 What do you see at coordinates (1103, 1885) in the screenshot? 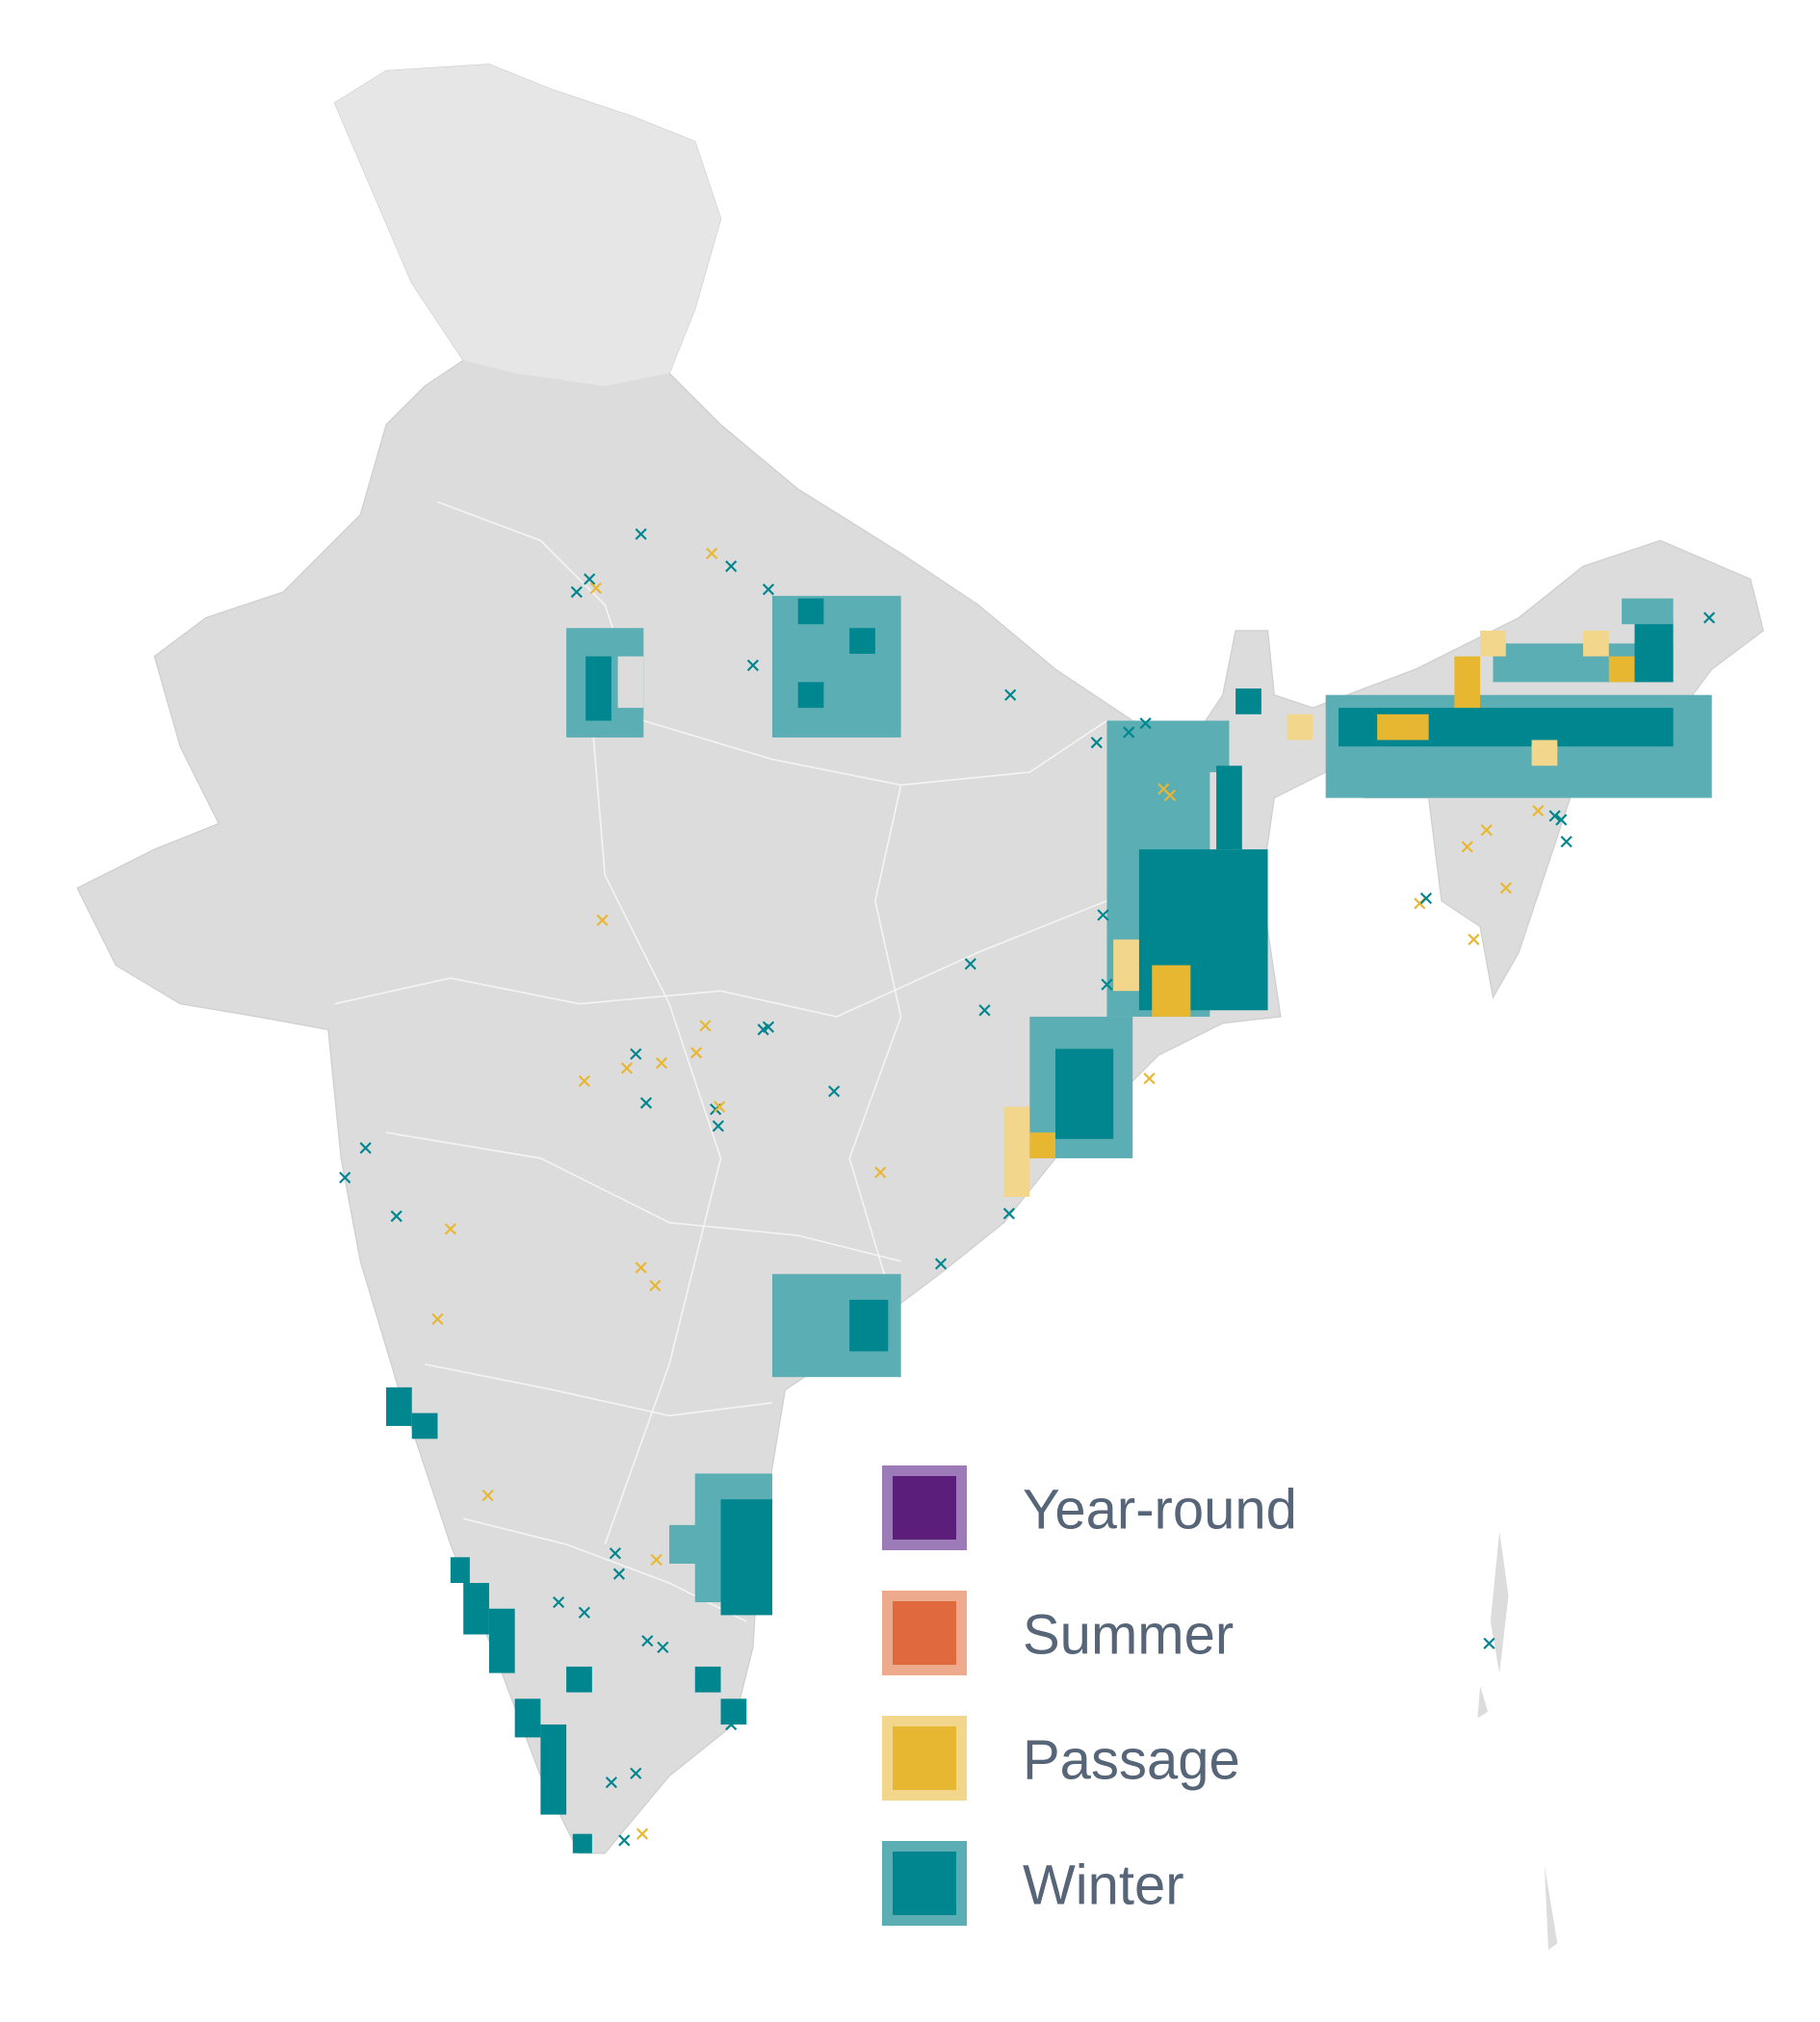
I see `legend-label: Winter` at bounding box center [1103, 1885].